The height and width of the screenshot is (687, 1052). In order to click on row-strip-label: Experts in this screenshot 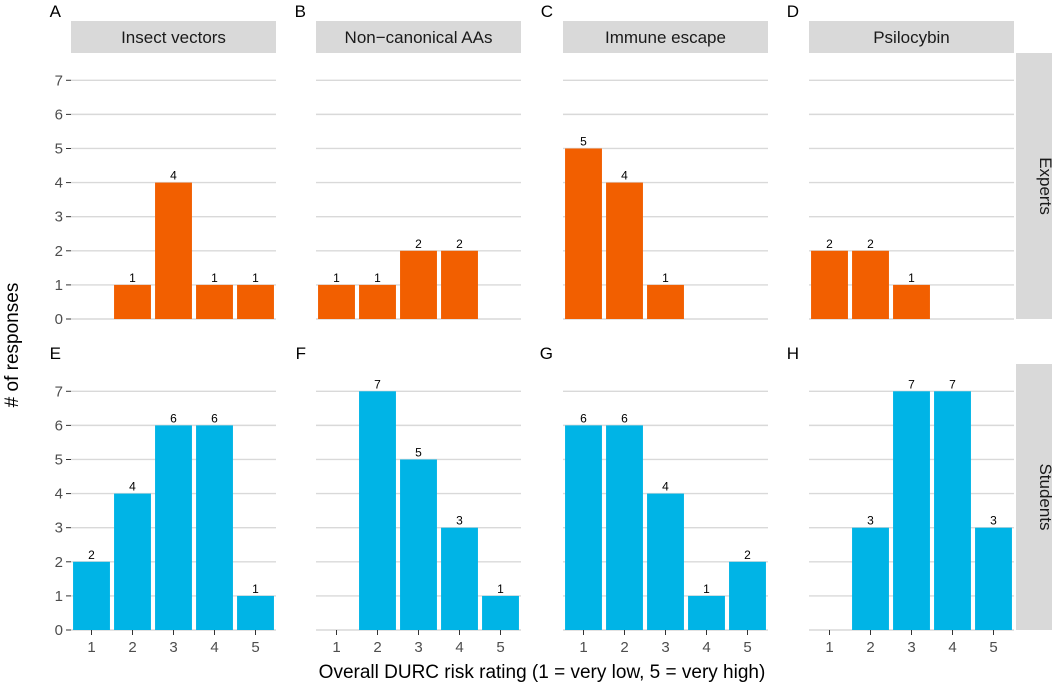, I will do `click(1044, 186)`.